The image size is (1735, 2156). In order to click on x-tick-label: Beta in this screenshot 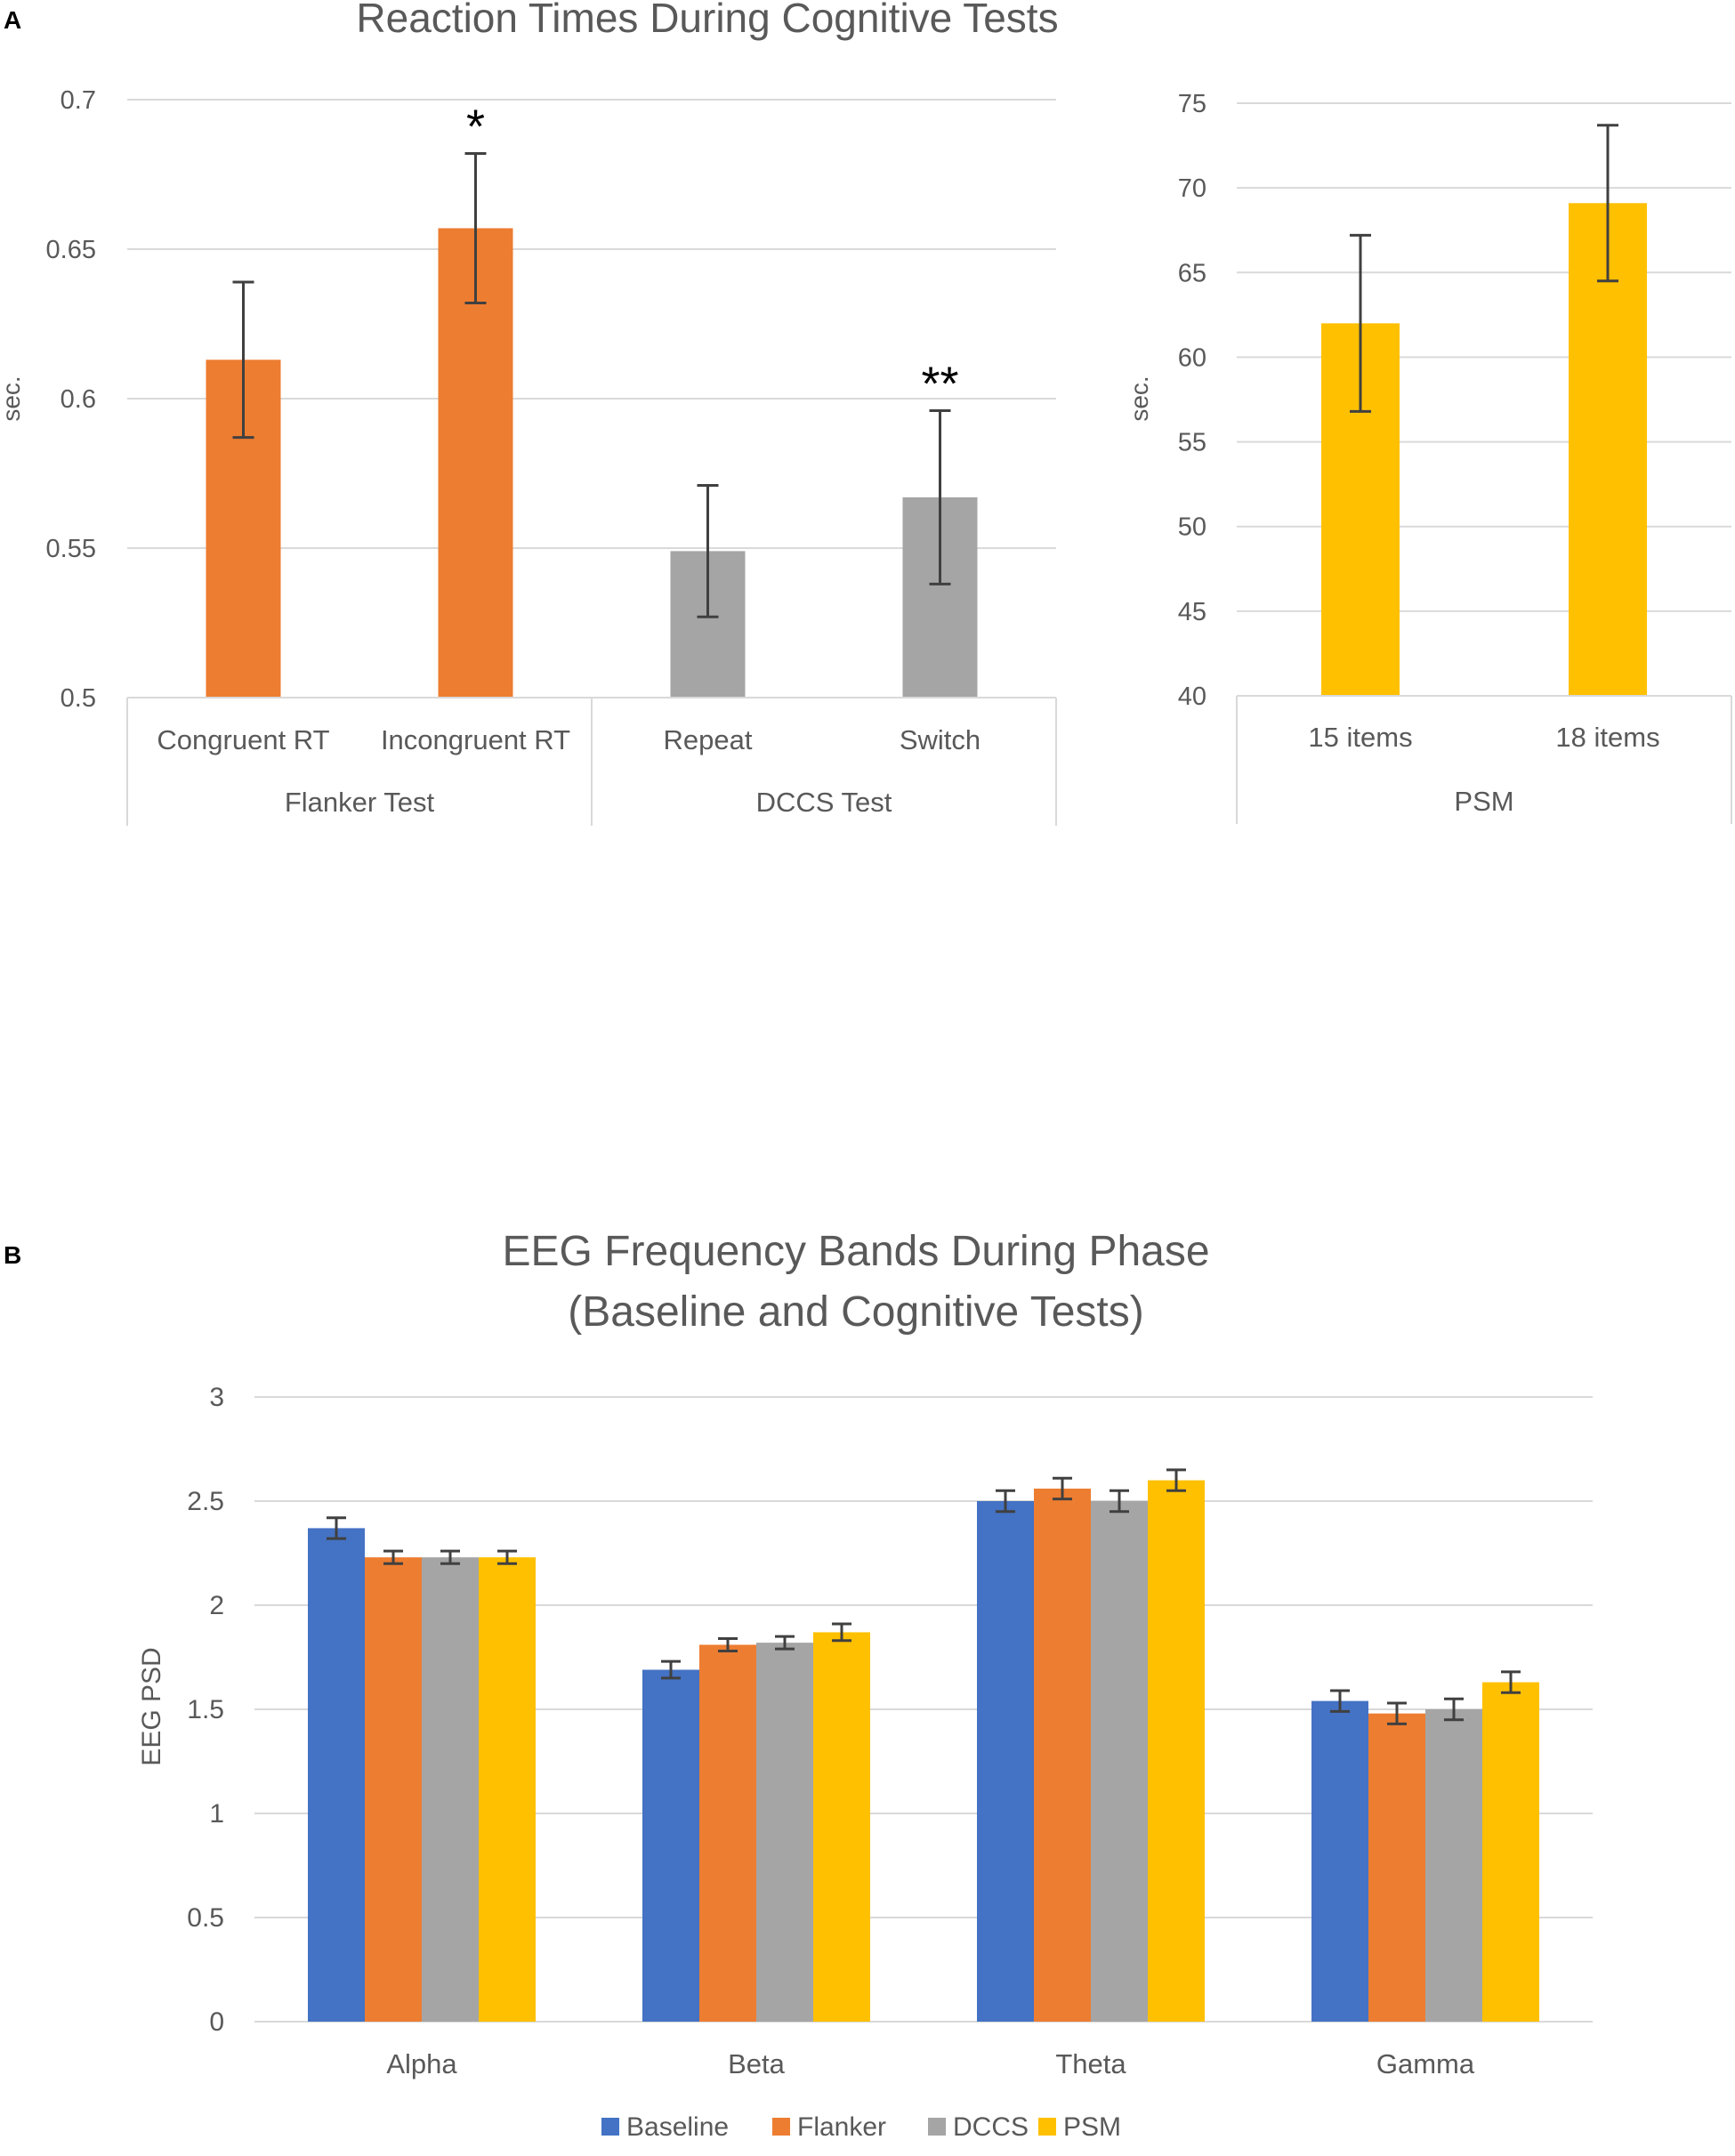, I will do `click(757, 2063)`.